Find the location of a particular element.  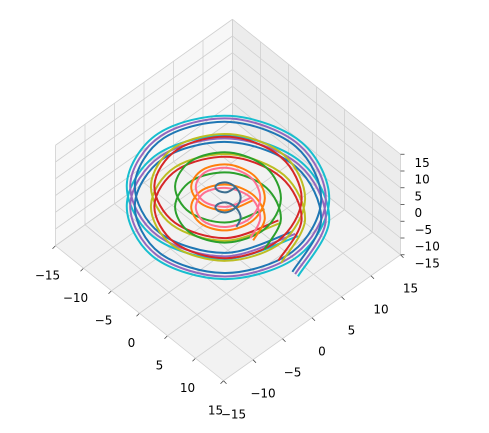

x-tick-label: 15 is located at coordinates (215, 410).